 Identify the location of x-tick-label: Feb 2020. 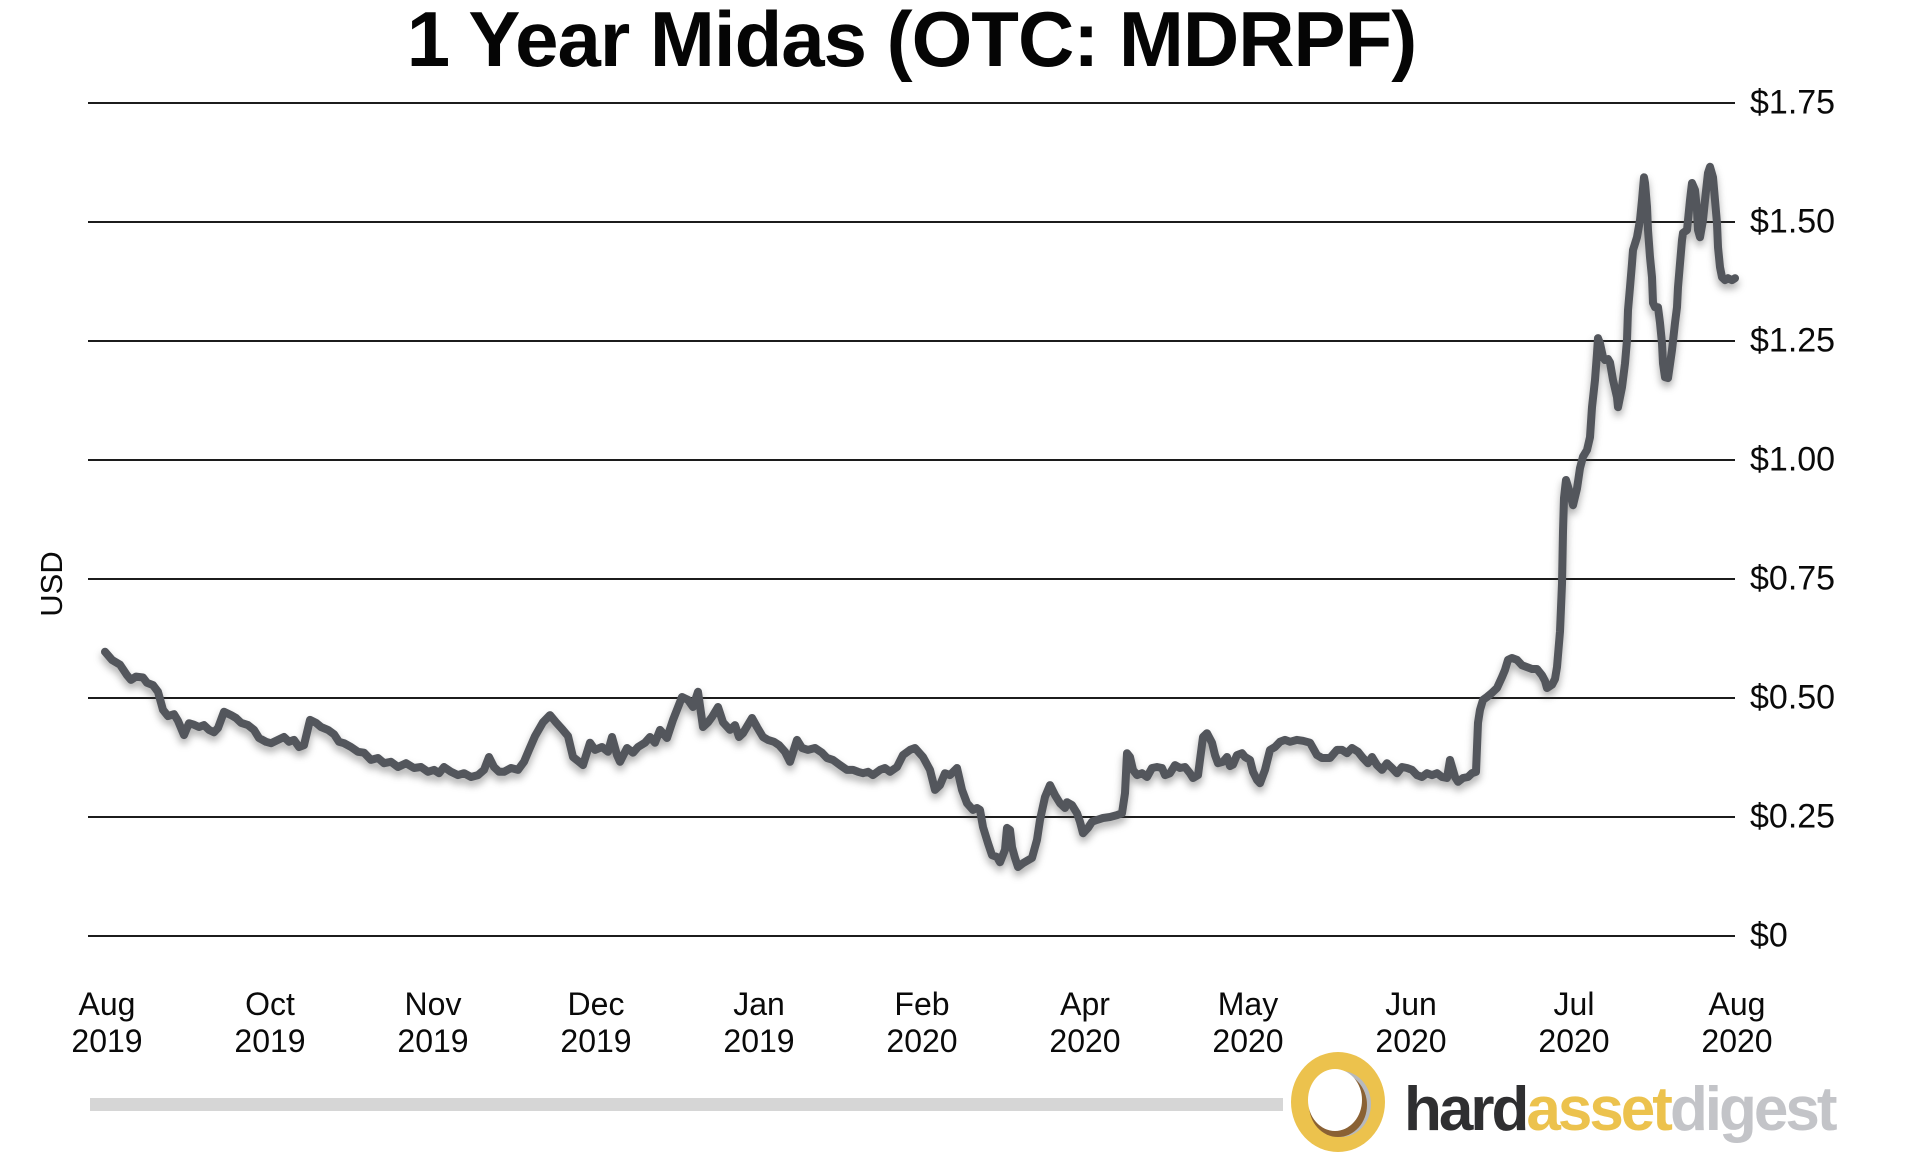
(922, 1023).